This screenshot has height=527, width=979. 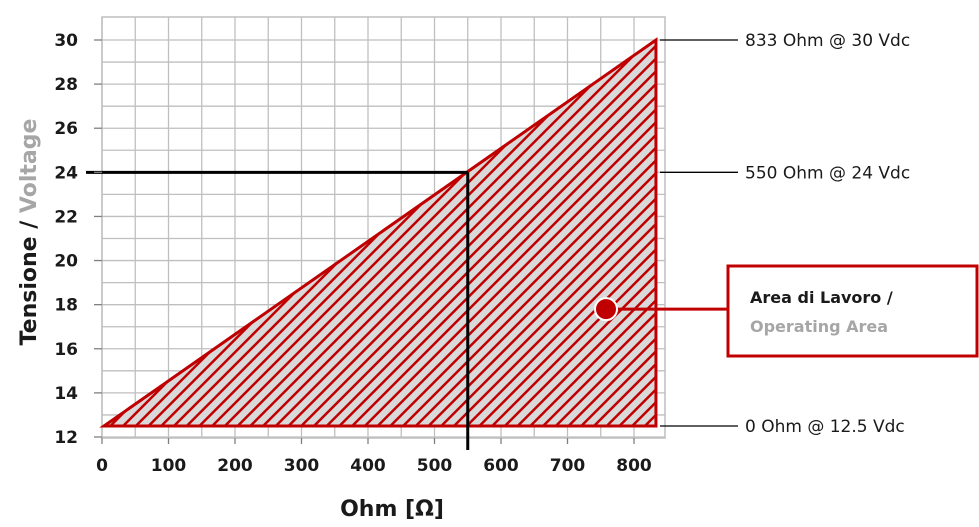 I want to click on legend-label-en: Operating Area, so click(x=819, y=326).